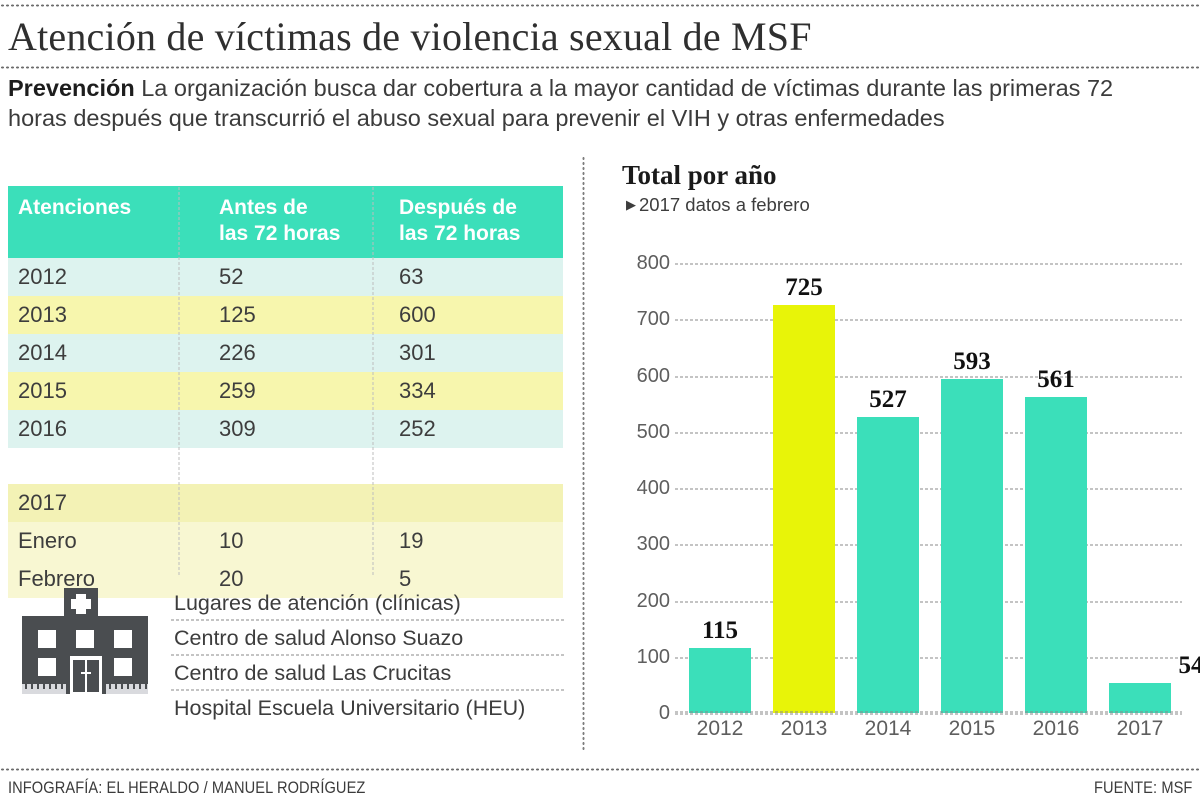 The image size is (1200, 809). Describe the element at coordinates (105, 353) in the screenshot. I see `row-year: 2014` at that location.